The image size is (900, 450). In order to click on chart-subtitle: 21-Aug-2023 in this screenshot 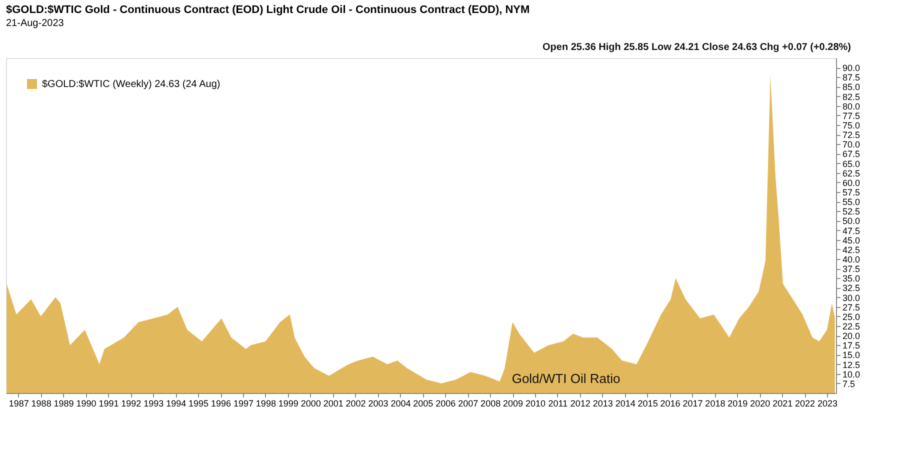, I will do `click(35, 23)`.